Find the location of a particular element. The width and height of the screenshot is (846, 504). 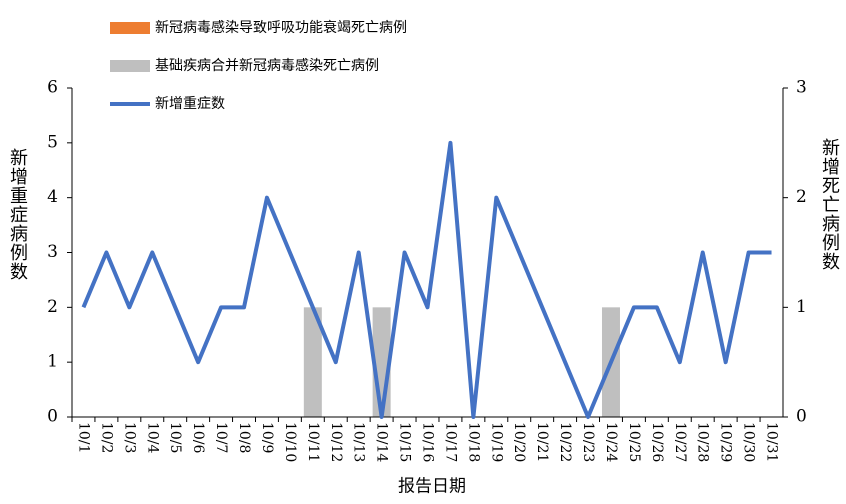

x-tick-label: 10/16 is located at coordinates (428, 442).